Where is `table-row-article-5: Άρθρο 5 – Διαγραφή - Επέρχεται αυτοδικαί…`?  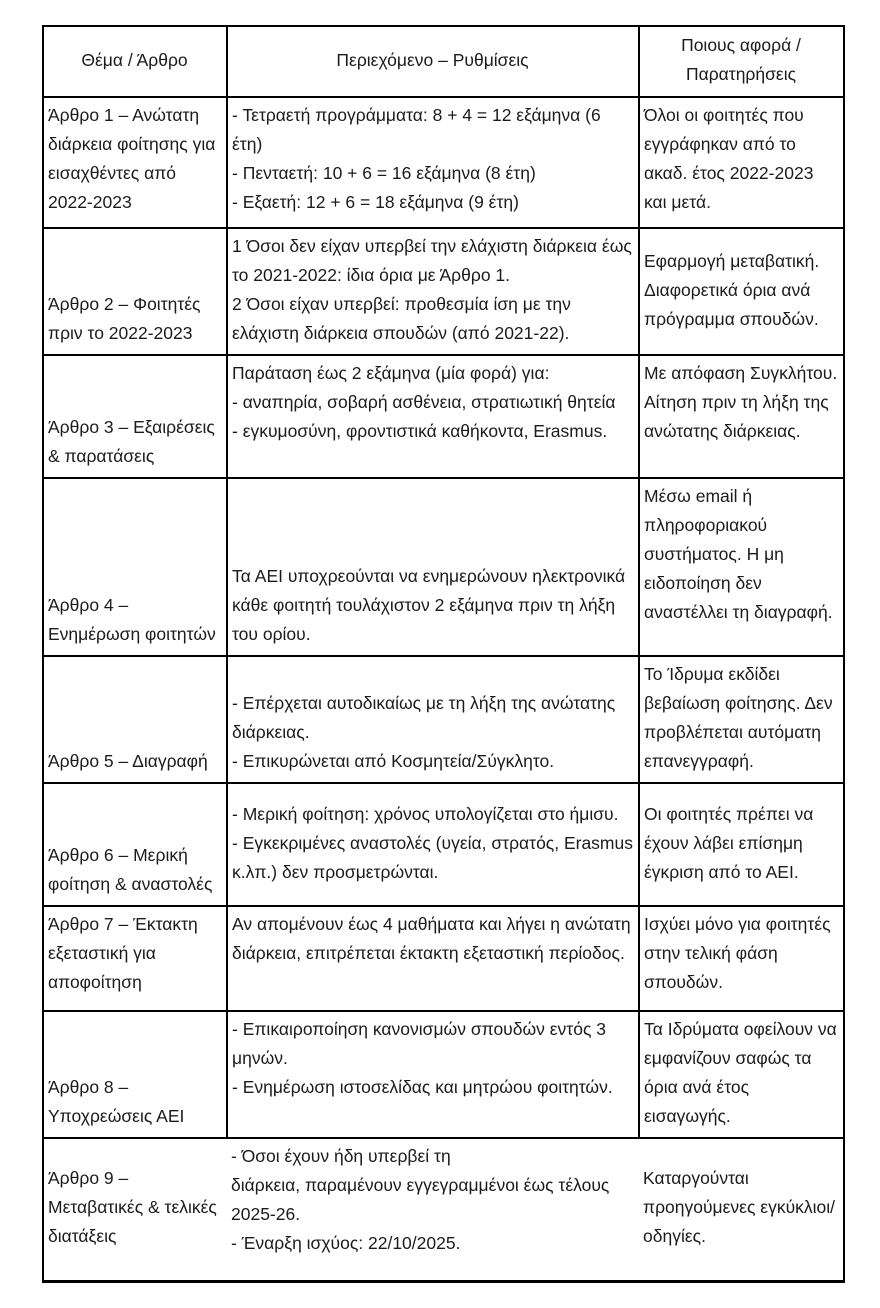
table-row-article-5: Άρθρο 5 – Διαγραφή - Επέρχεται αυτοδικαί… is located at coordinates (443, 719).